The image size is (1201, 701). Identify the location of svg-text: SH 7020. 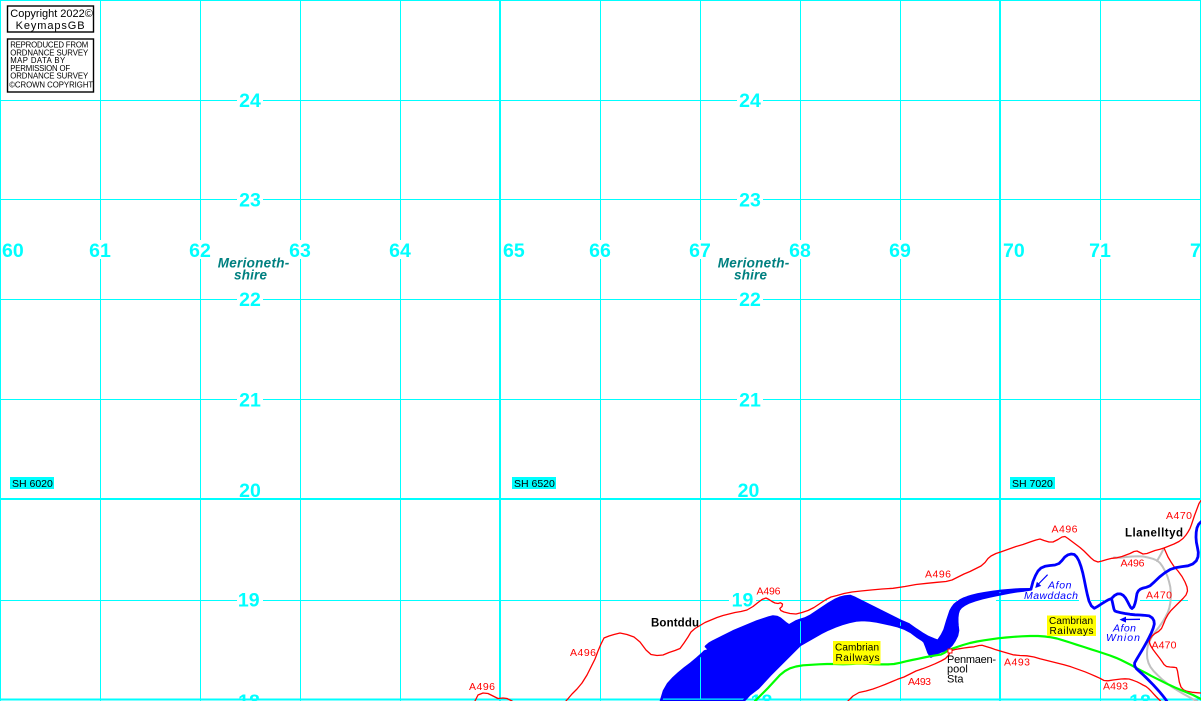
(1032, 484).